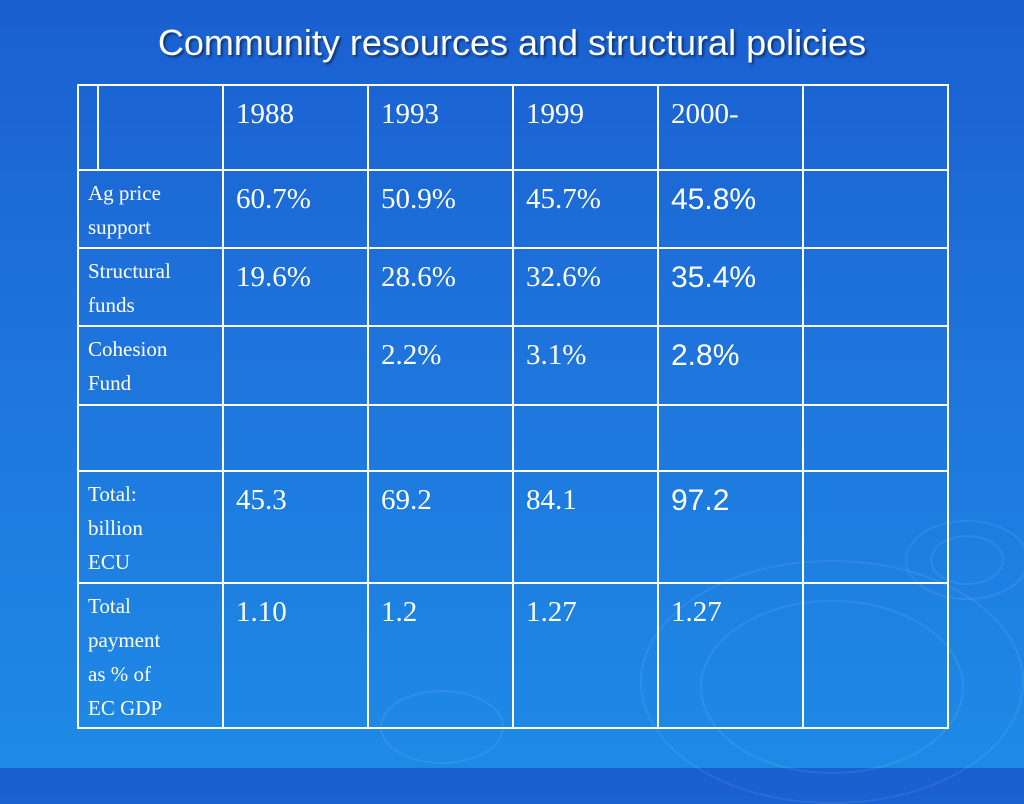  Describe the element at coordinates (150, 209) in the screenshot. I see `row-label: Ag price support` at that location.